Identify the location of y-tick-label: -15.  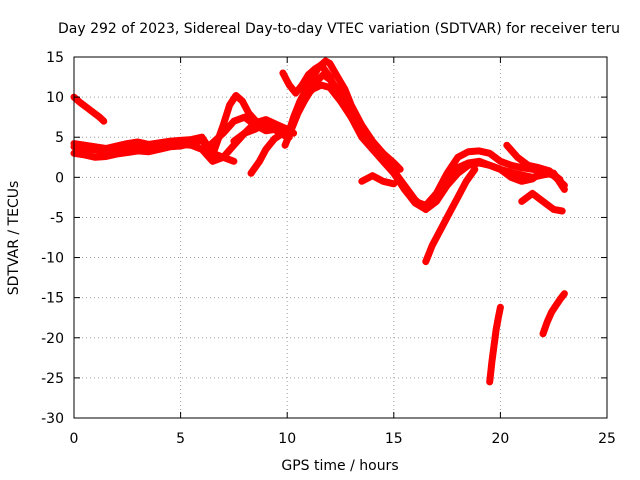
(52, 299).